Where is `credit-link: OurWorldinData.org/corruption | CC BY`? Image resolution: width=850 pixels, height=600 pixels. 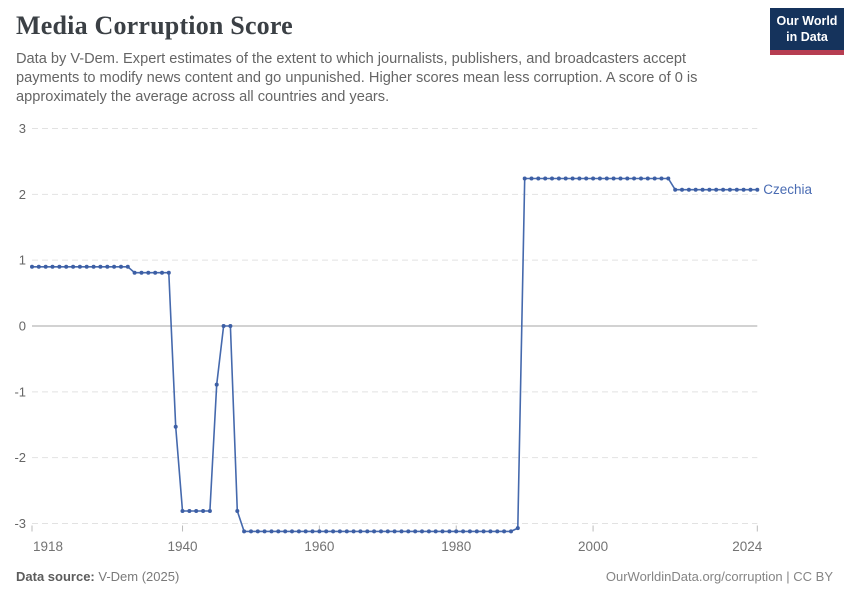 credit-link: OurWorldinData.org/corruption | CC BY is located at coordinates (719, 576).